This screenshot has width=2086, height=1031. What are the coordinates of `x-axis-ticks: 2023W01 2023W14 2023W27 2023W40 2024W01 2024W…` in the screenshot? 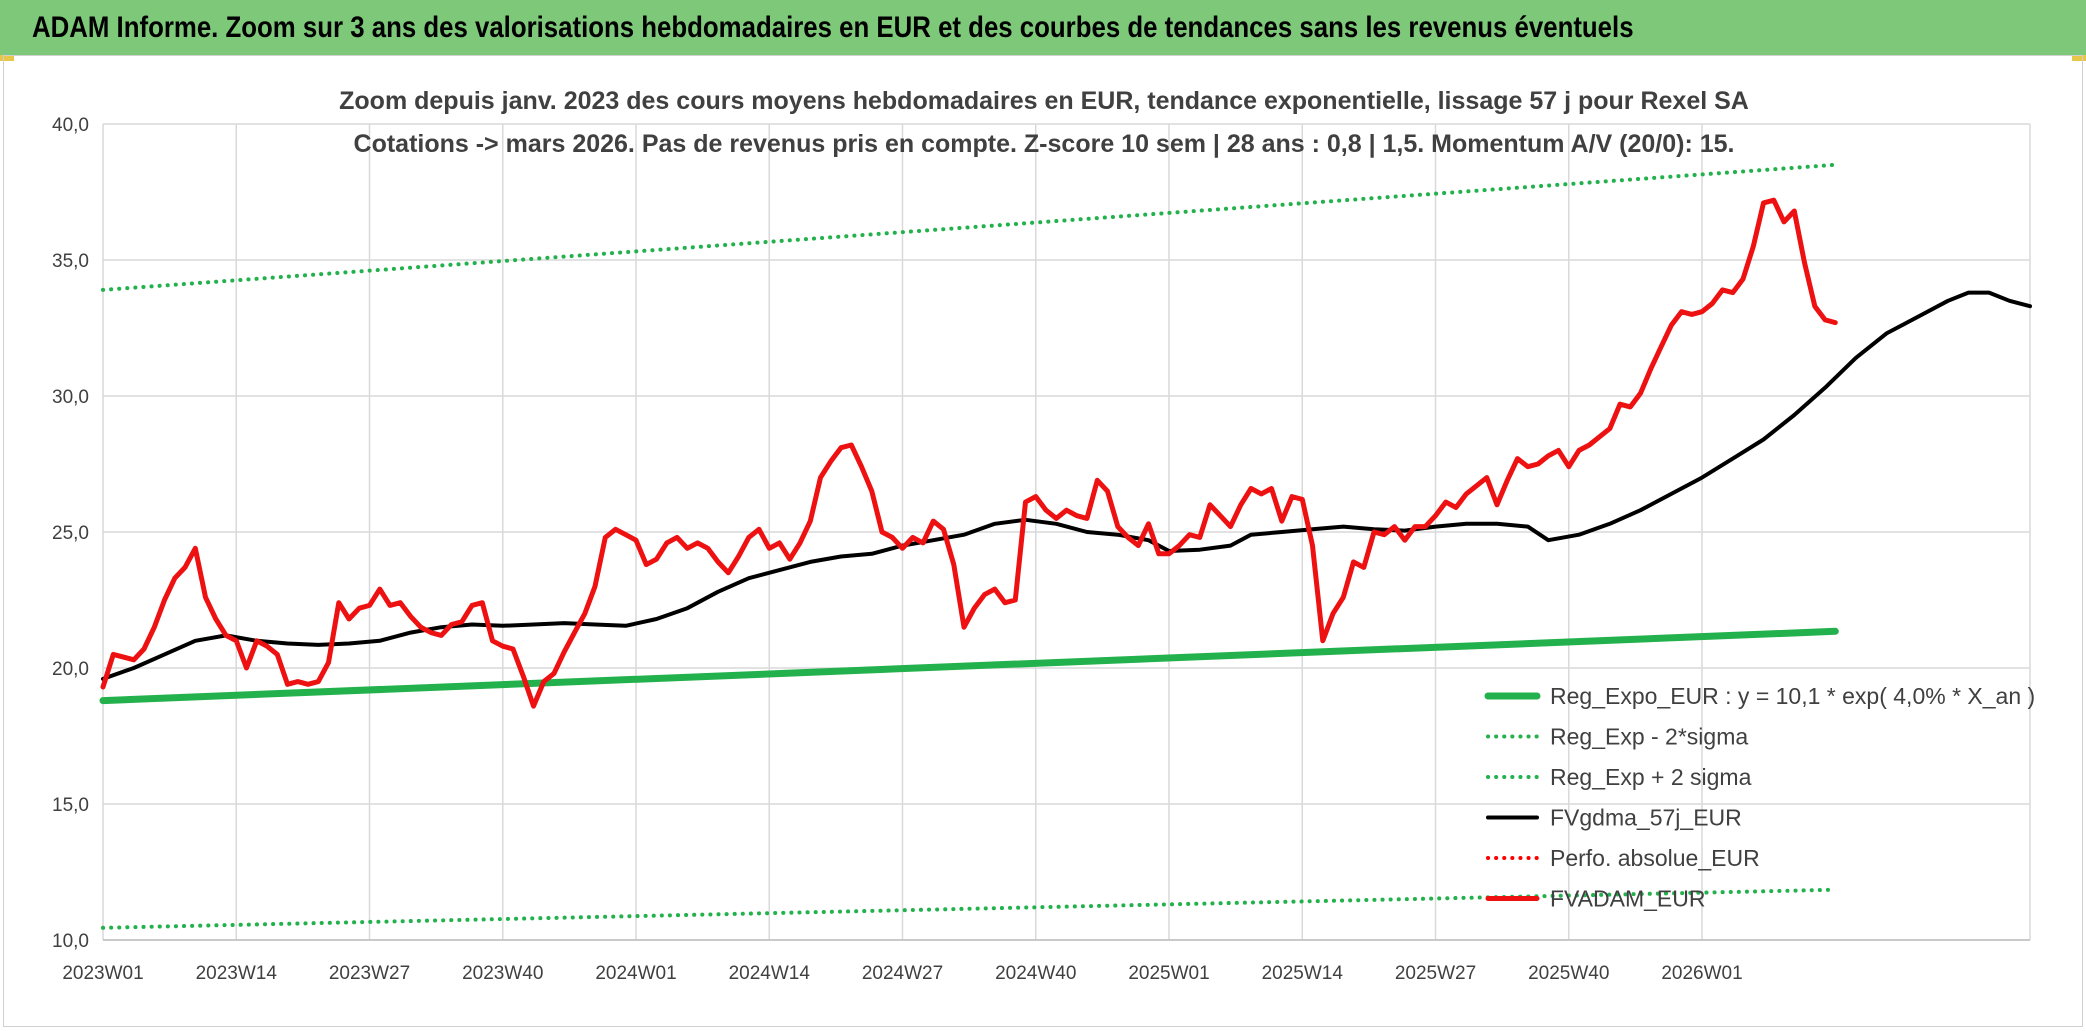 It's located at (902, 973).